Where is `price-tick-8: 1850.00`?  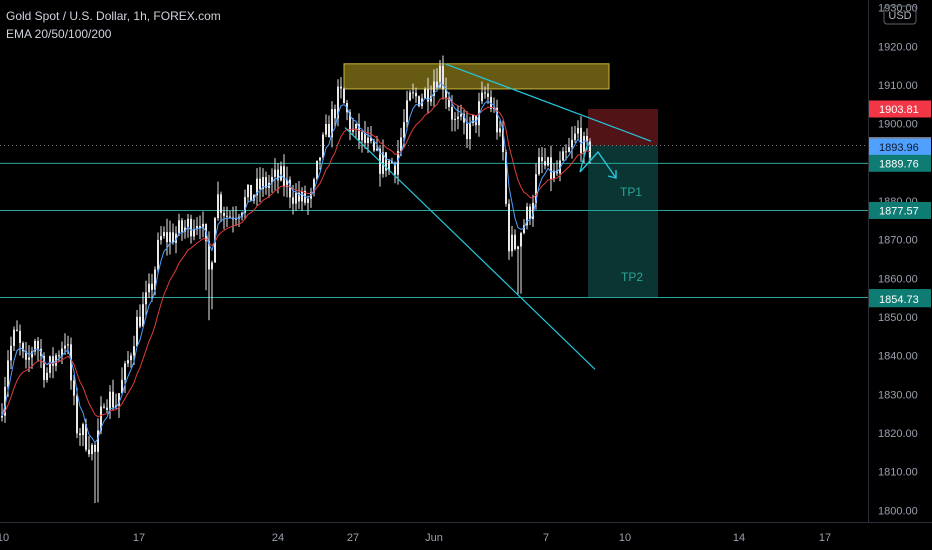
price-tick-8: 1850.00 is located at coordinates (898, 318).